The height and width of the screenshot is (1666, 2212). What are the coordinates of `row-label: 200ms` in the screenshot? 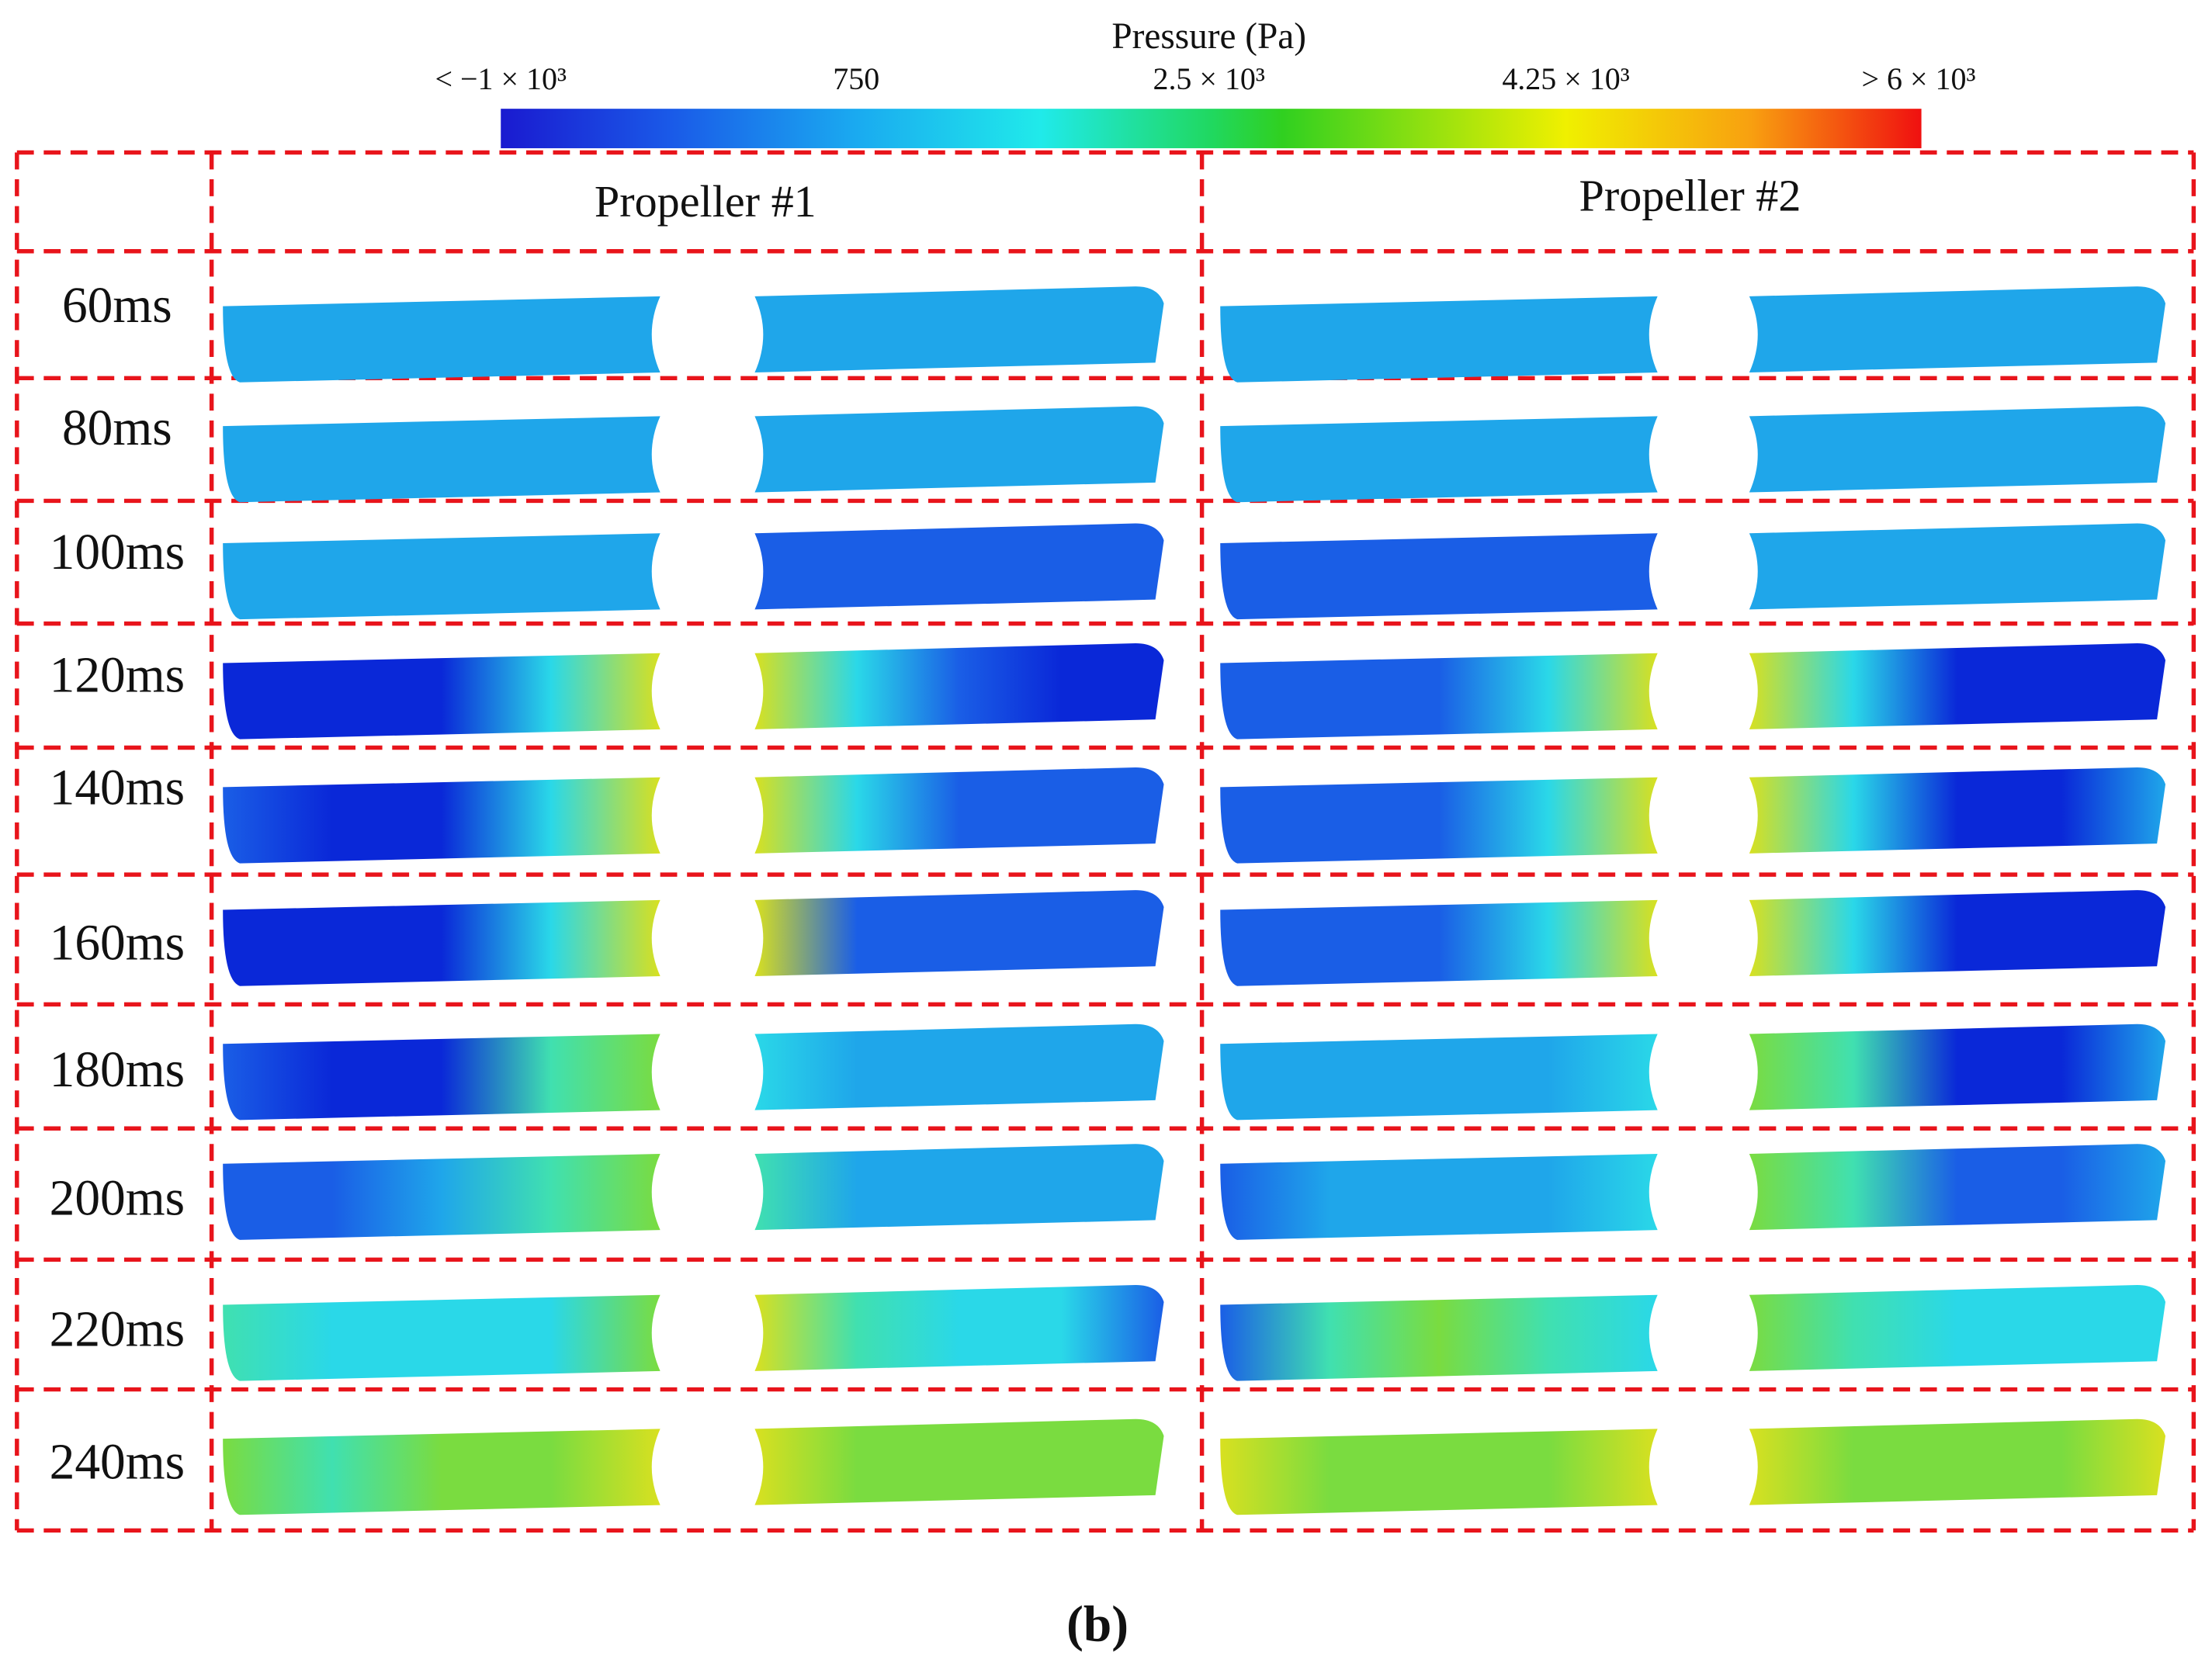 It's located at (117, 1199).